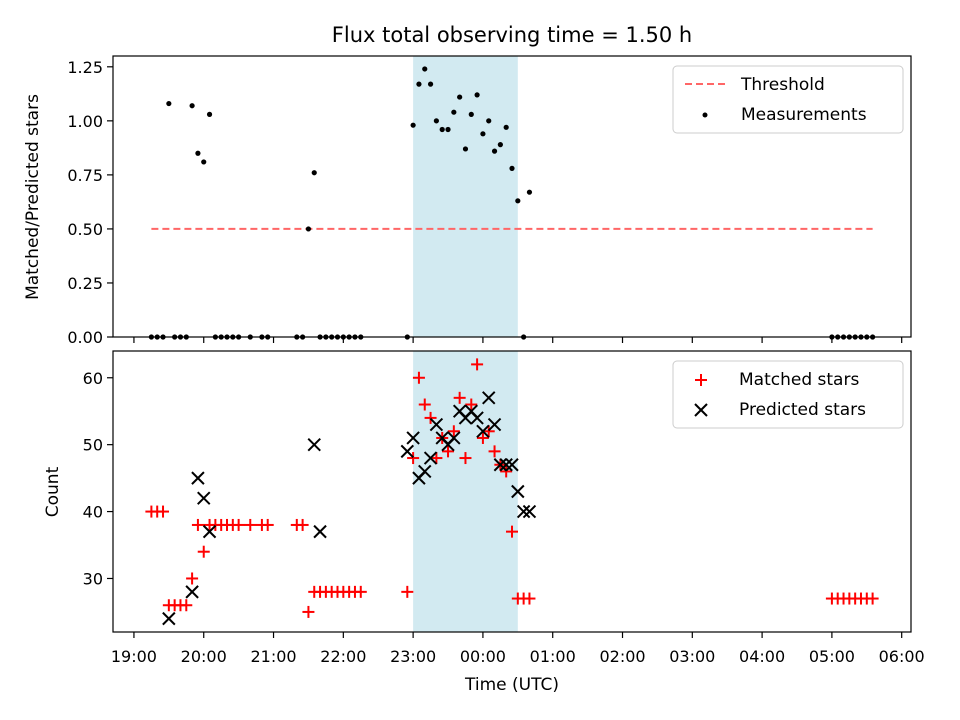  What do you see at coordinates (93, 445) in the screenshot?
I see `bottom-y-tick-label: 50` at bounding box center [93, 445].